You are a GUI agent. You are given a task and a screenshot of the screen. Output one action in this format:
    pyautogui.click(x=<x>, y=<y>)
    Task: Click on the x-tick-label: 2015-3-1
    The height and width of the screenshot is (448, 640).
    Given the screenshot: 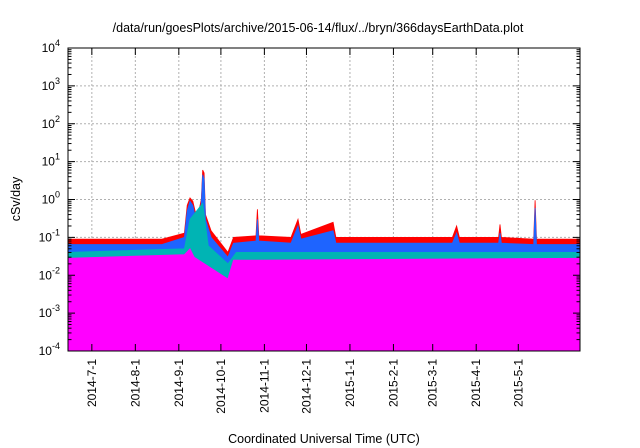 What is the action you would take?
    pyautogui.click(x=433, y=383)
    